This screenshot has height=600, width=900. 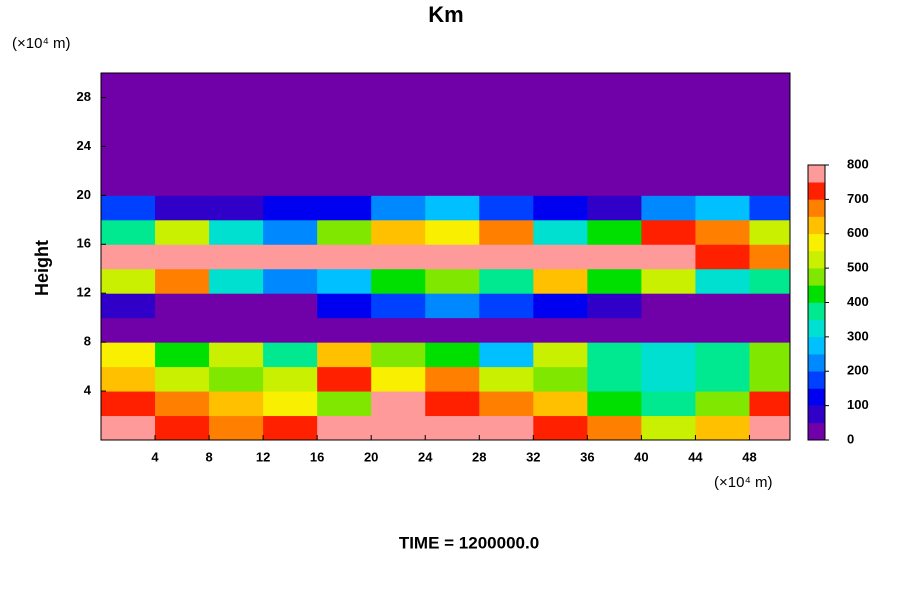 I want to click on x-tick-label: 36, so click(x=587, y=456).